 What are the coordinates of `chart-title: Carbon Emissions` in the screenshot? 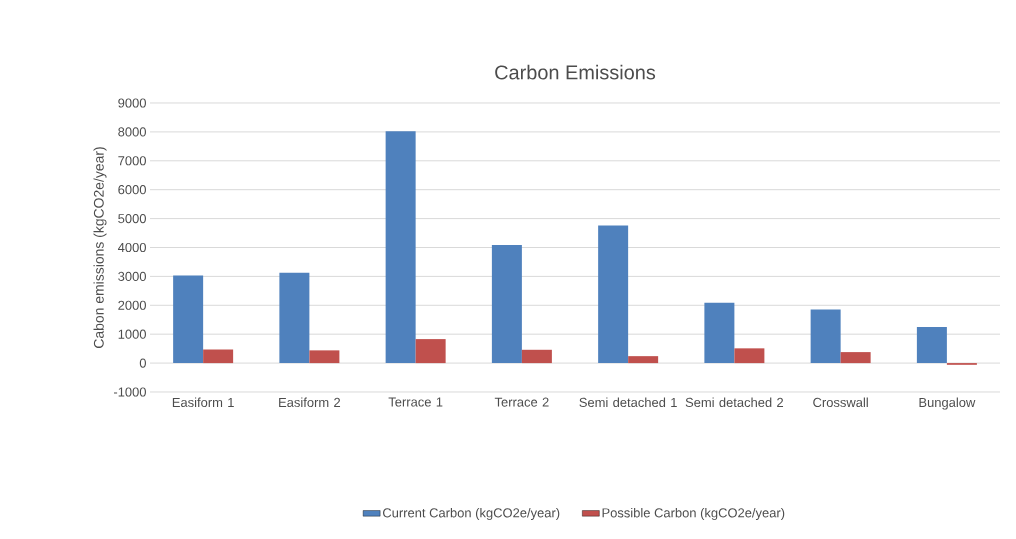 It's located at (575, 72).